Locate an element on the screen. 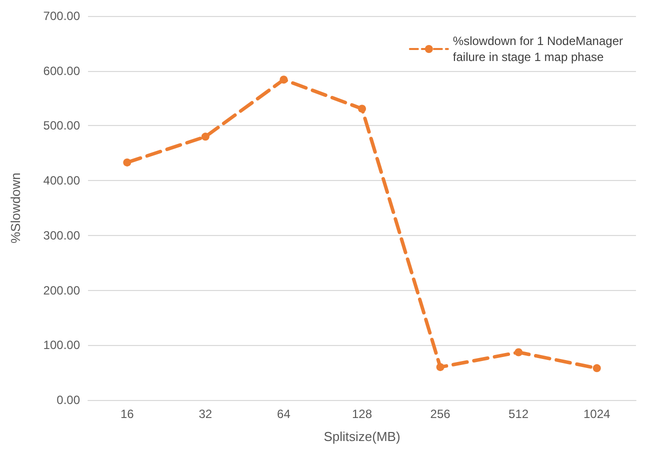 This screenshot has height=452, width=658. y-tick-label: 700.00 is located at coordinates (61, 16).